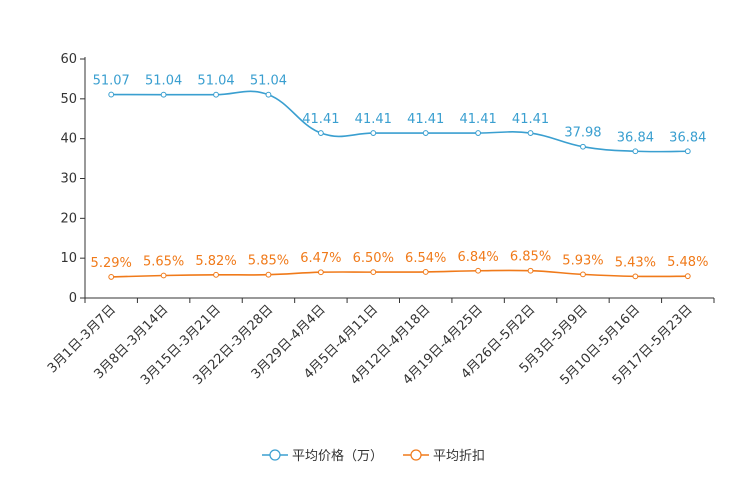  Describe the element at coordinates (320, 258) in the screenshot. I see `data-label: 6.47%` at that location.